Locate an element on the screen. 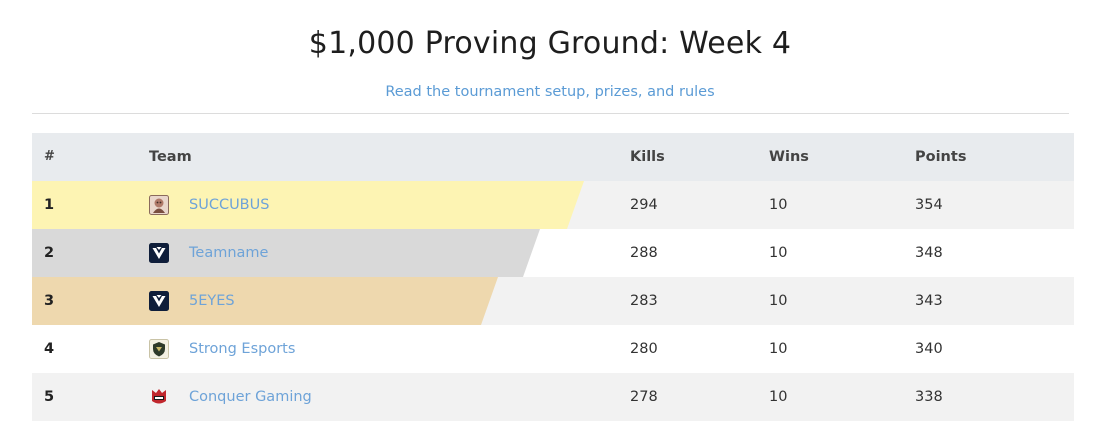 The height and width of the screenshot is (426, 1100). rank-cell: 5 is located at coordinates (49, 397).